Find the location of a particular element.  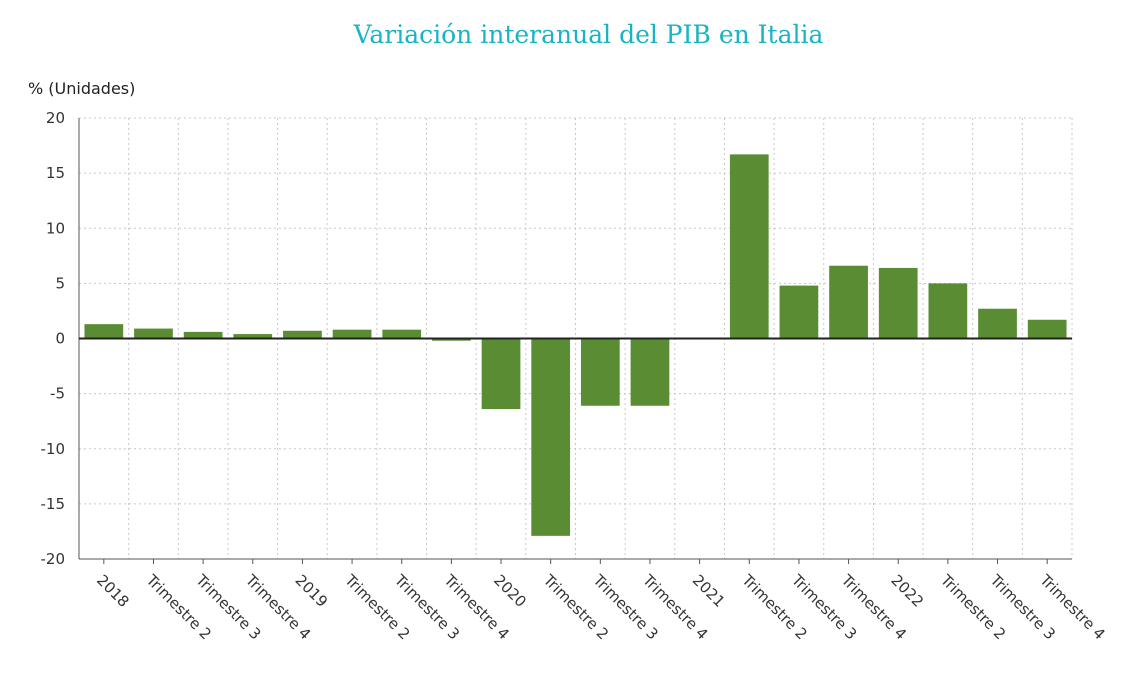

y-tick-label: 15 is located at coordinates (55, 173).